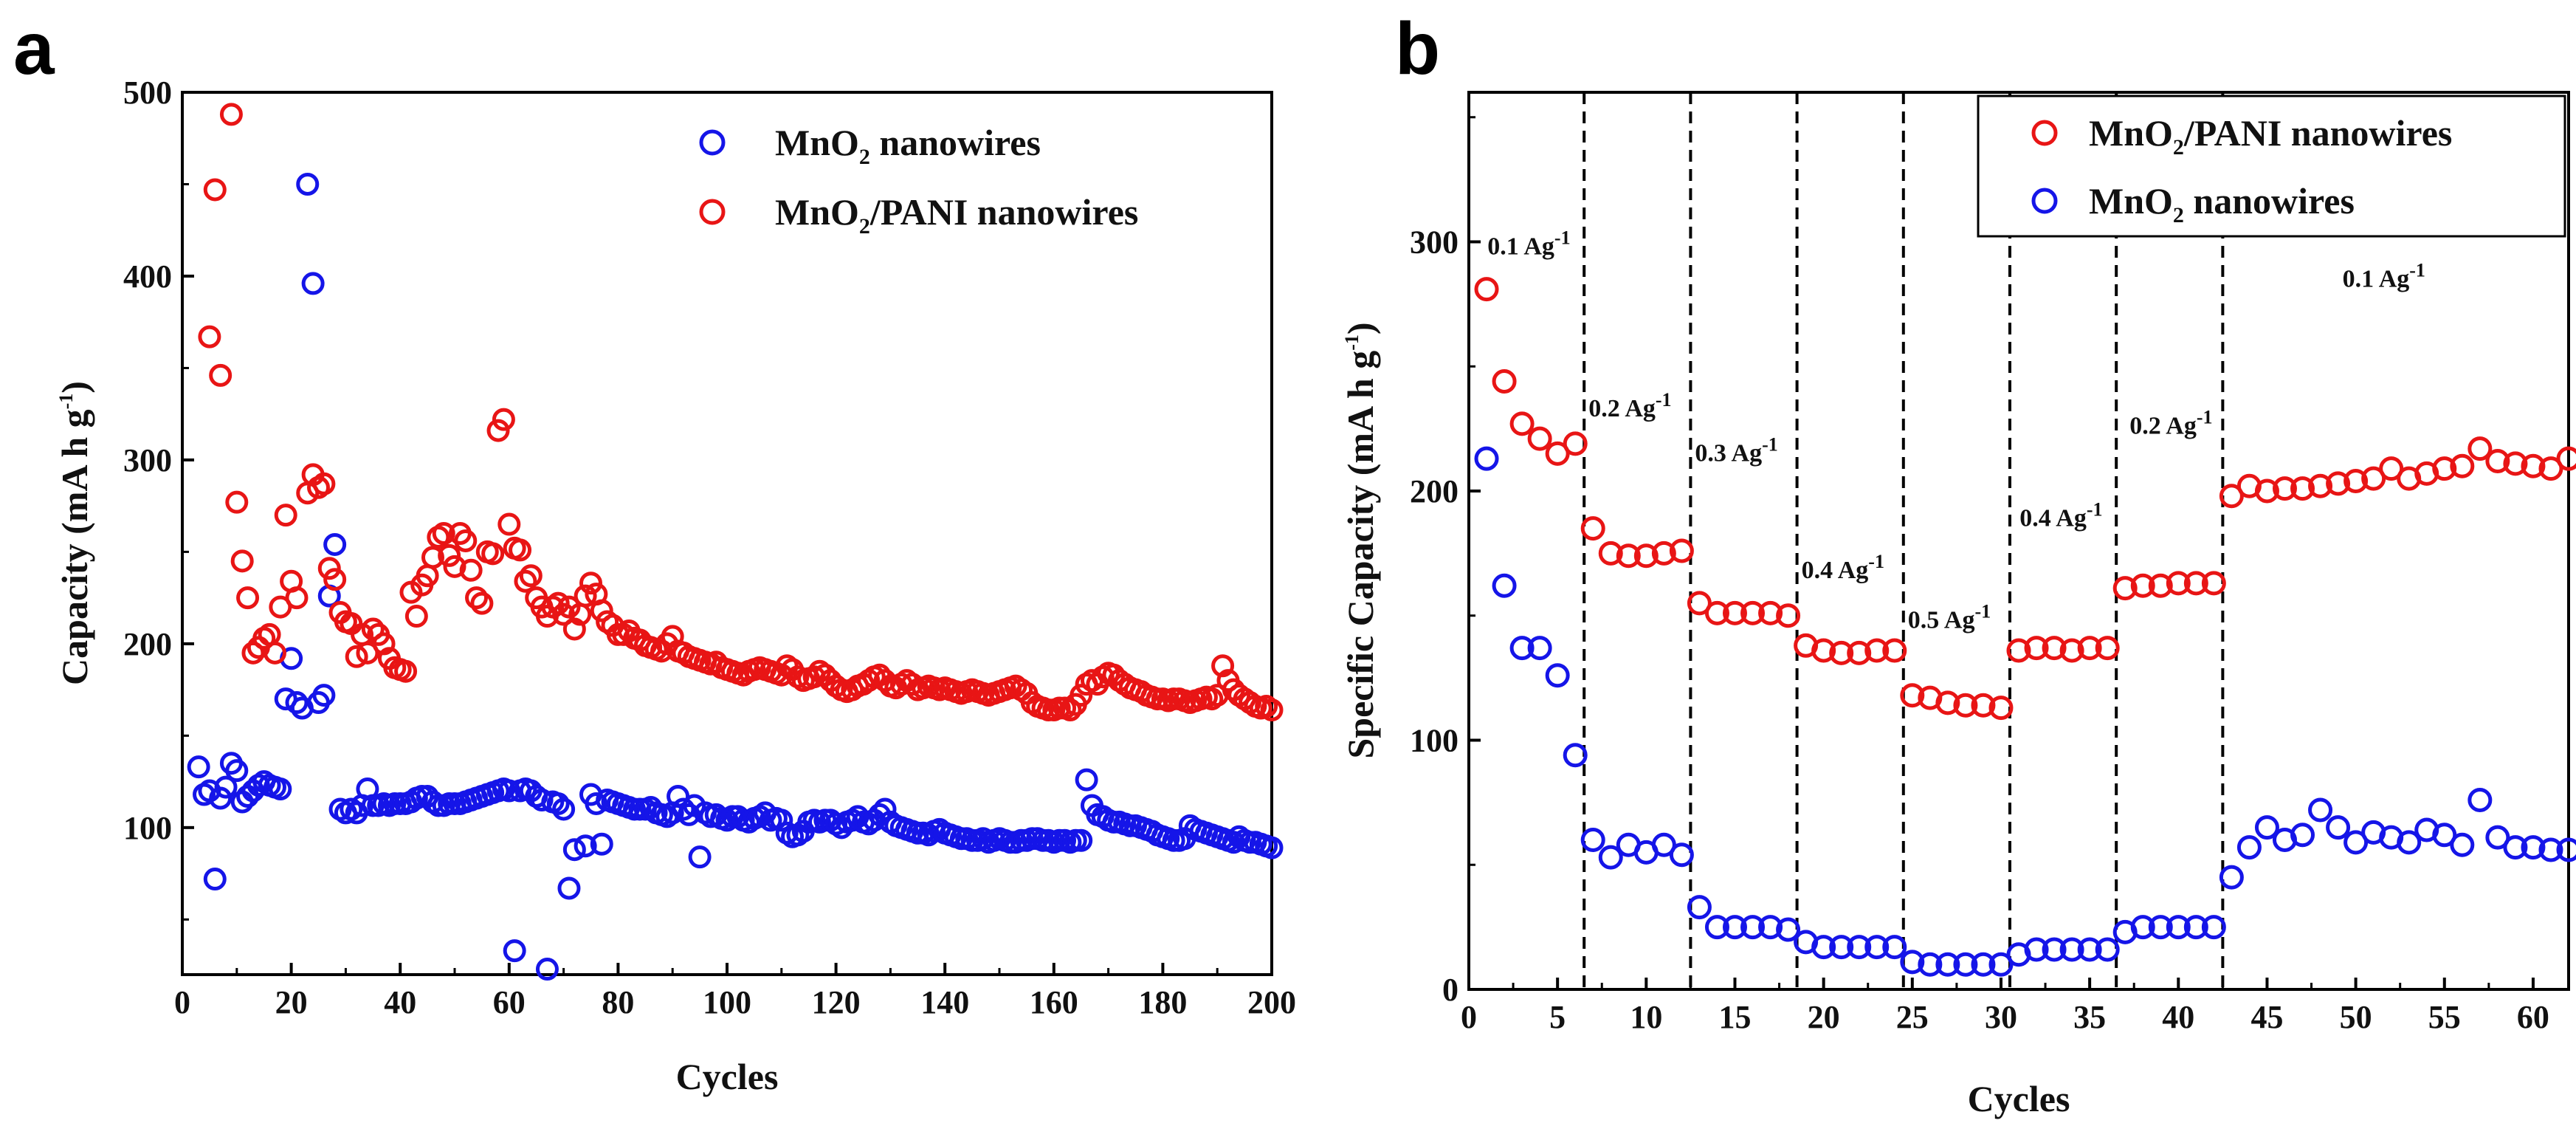 This screenshot has width=2576, height=1126. What do you see at coordinates (1450, 990) in the screenshot?
I see `y-tick-label: 0` at bounding box center [1450, 990].